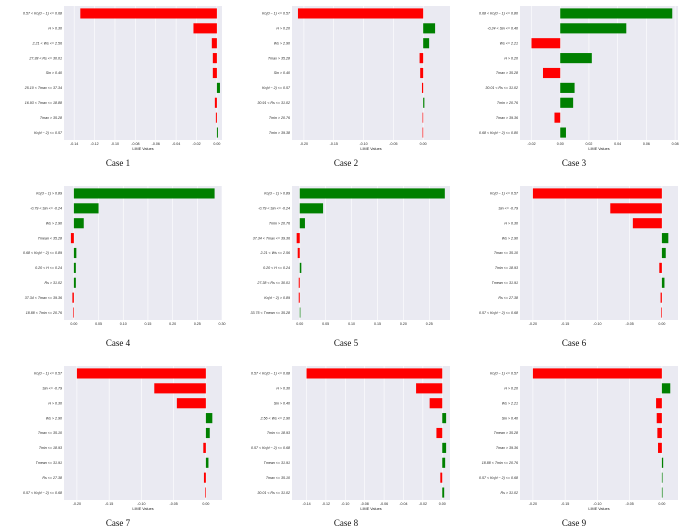 The height and width of the screenshot is (531, 685). Describe the element at coordinates (118, 523) in the screenshot. I see `case-caption: Case 7` at that location.